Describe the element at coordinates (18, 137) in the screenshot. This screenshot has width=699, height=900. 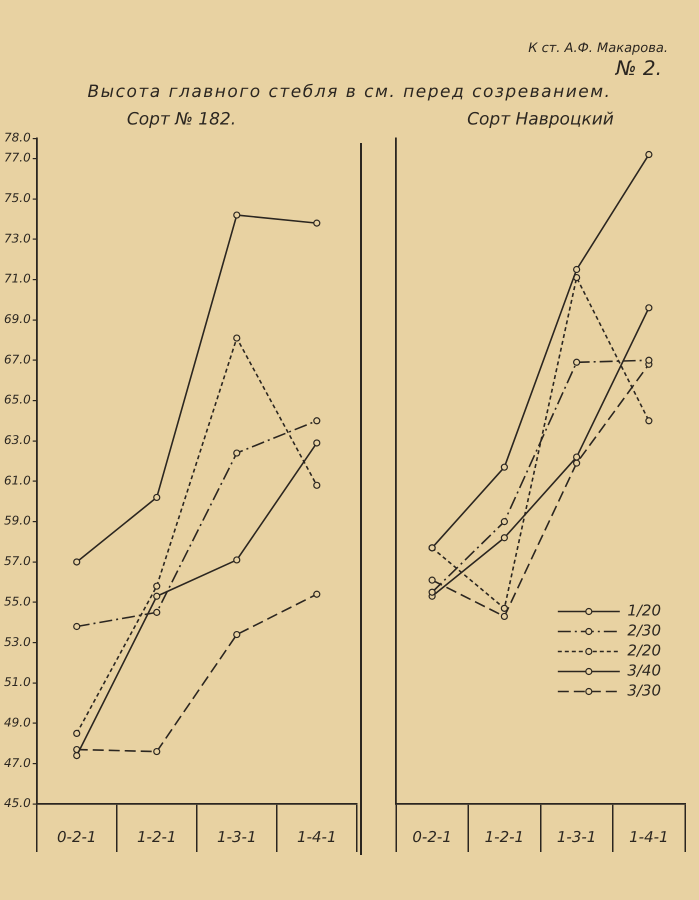
I see `y-tick-label: 78.0` at that location.